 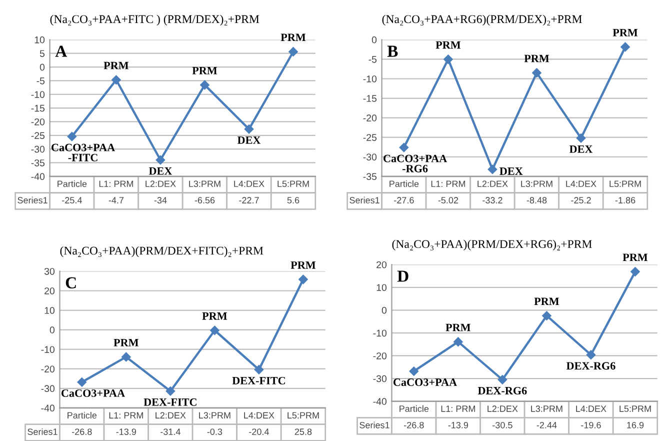 I want to click on annotation: A, so click(x=61, y=51).